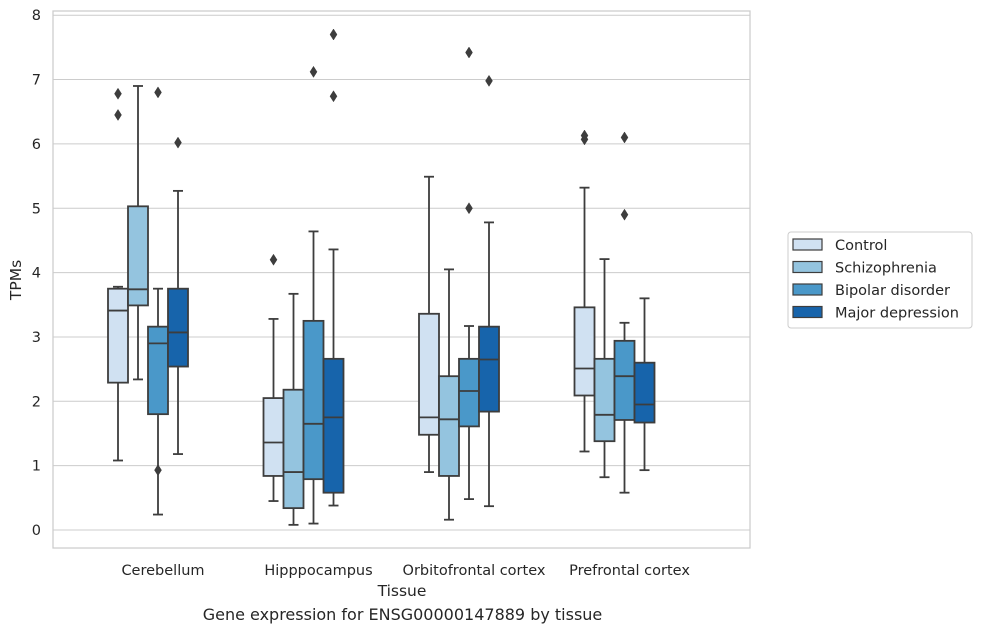 The image size is (983, 635). What do you see at coordinates (36, 402) in the screenshot?
I see `y-tick-label: 2` at bounding box center [36, 402].